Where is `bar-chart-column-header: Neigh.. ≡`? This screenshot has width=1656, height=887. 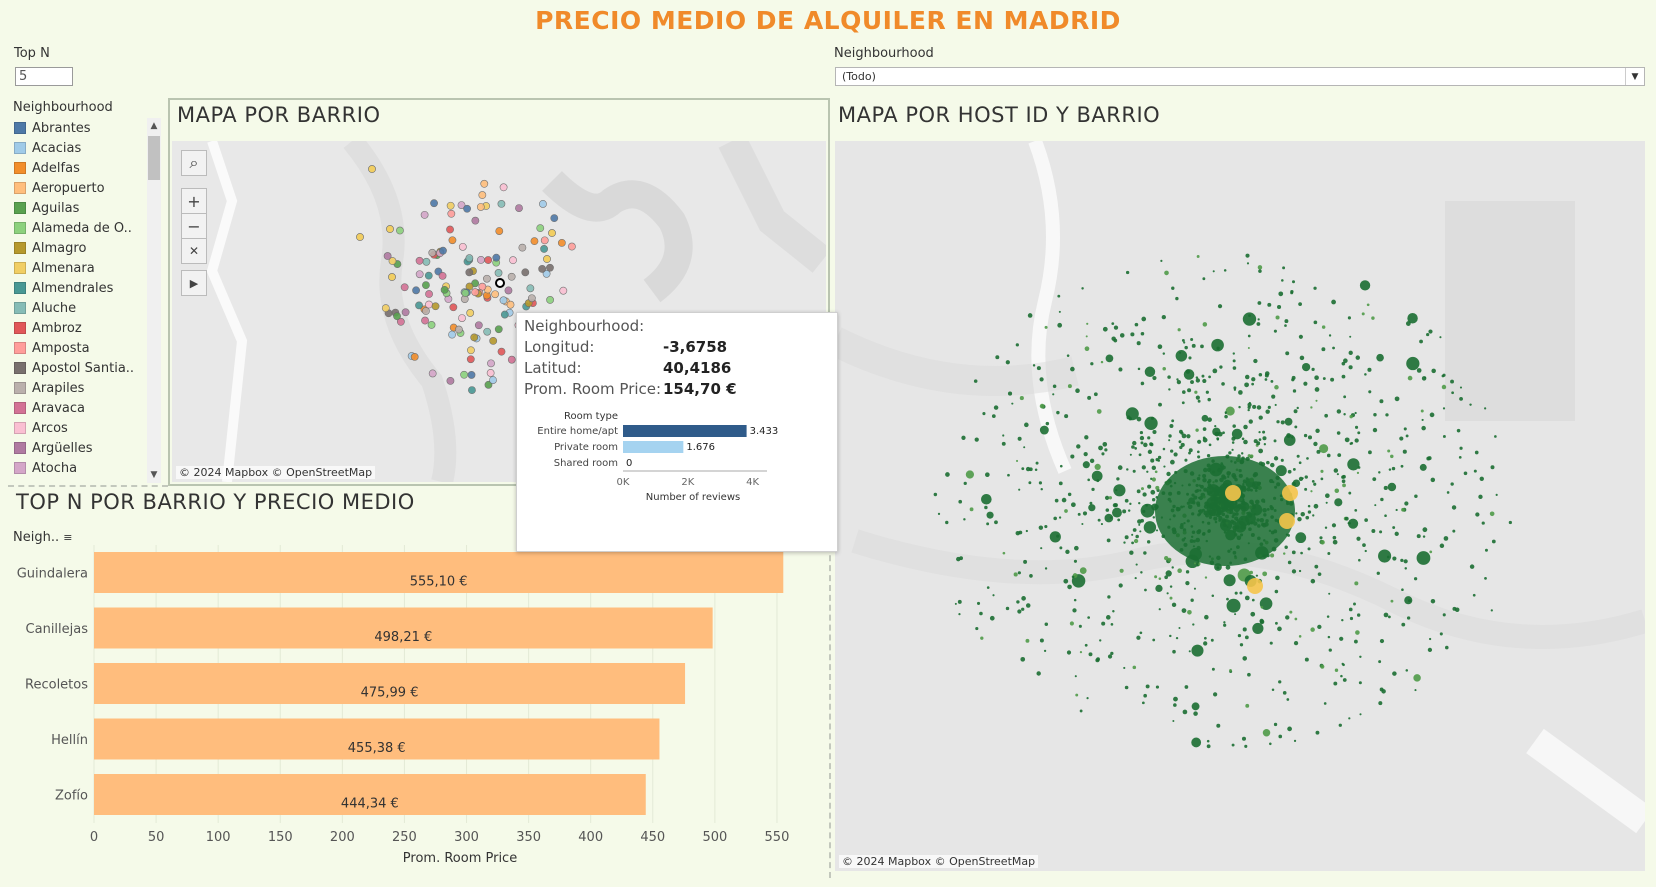
bar-chart-column-header: Neigh.. ≡ is located at coordinates (42, 537).